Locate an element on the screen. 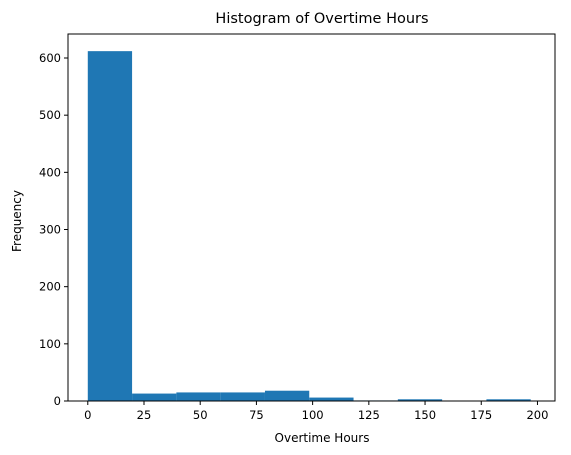 The width and height of the screenshot is (571, 455). x-tick-label-0: 0 is located at coordinates (87, 415).